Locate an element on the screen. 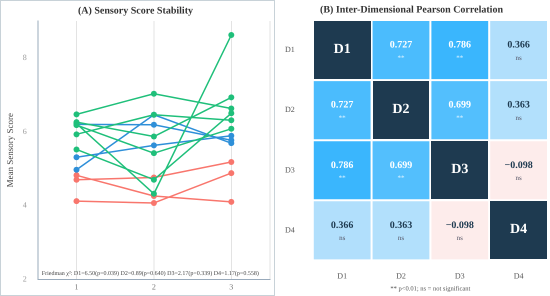  x-tick-label: D2 is located at coordinates (401, 275).